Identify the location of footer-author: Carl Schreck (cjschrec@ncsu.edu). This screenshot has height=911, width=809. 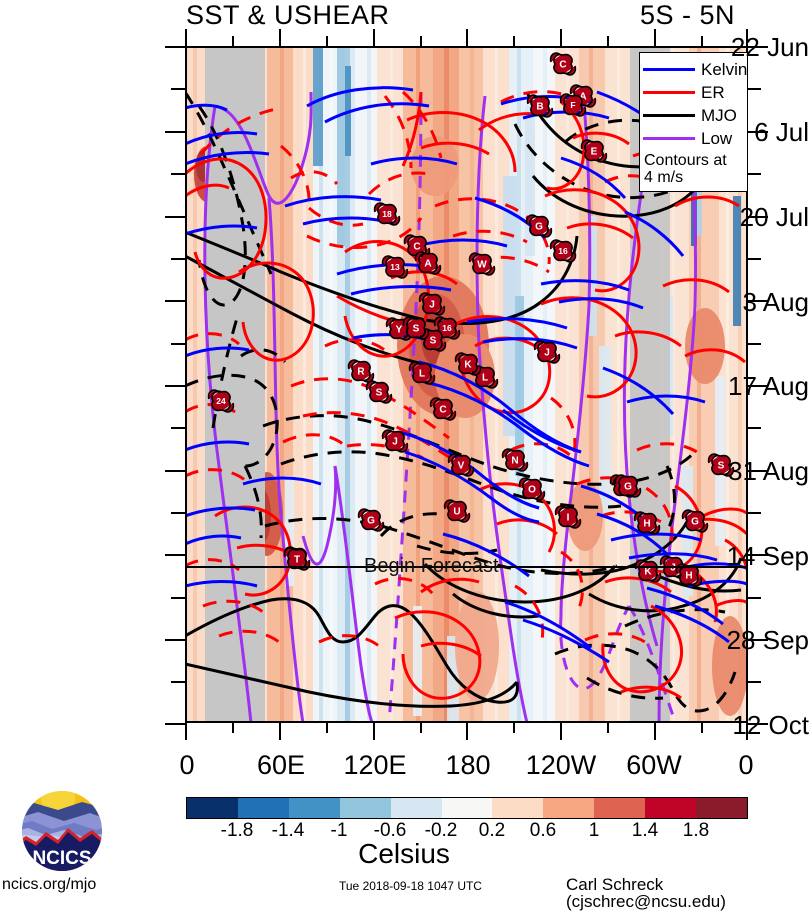
(646, 893).